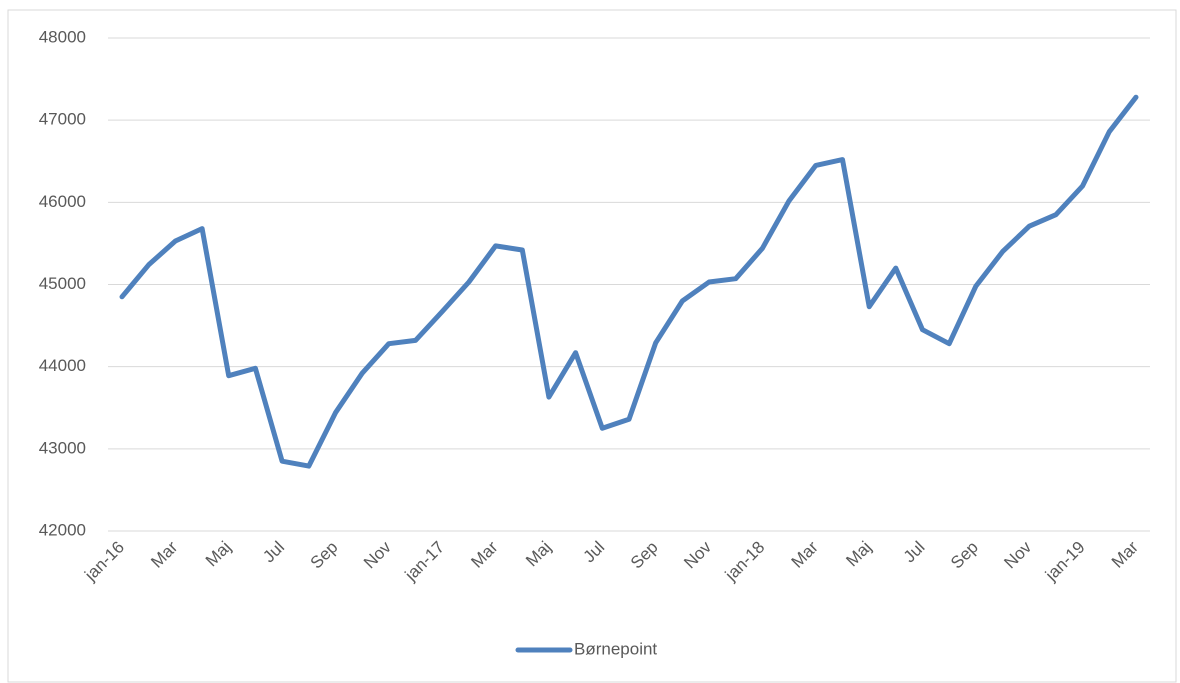  Describe the element at coordinates (62, 201) in the screenshot. I see `y-tick-label: 46000` at that location.